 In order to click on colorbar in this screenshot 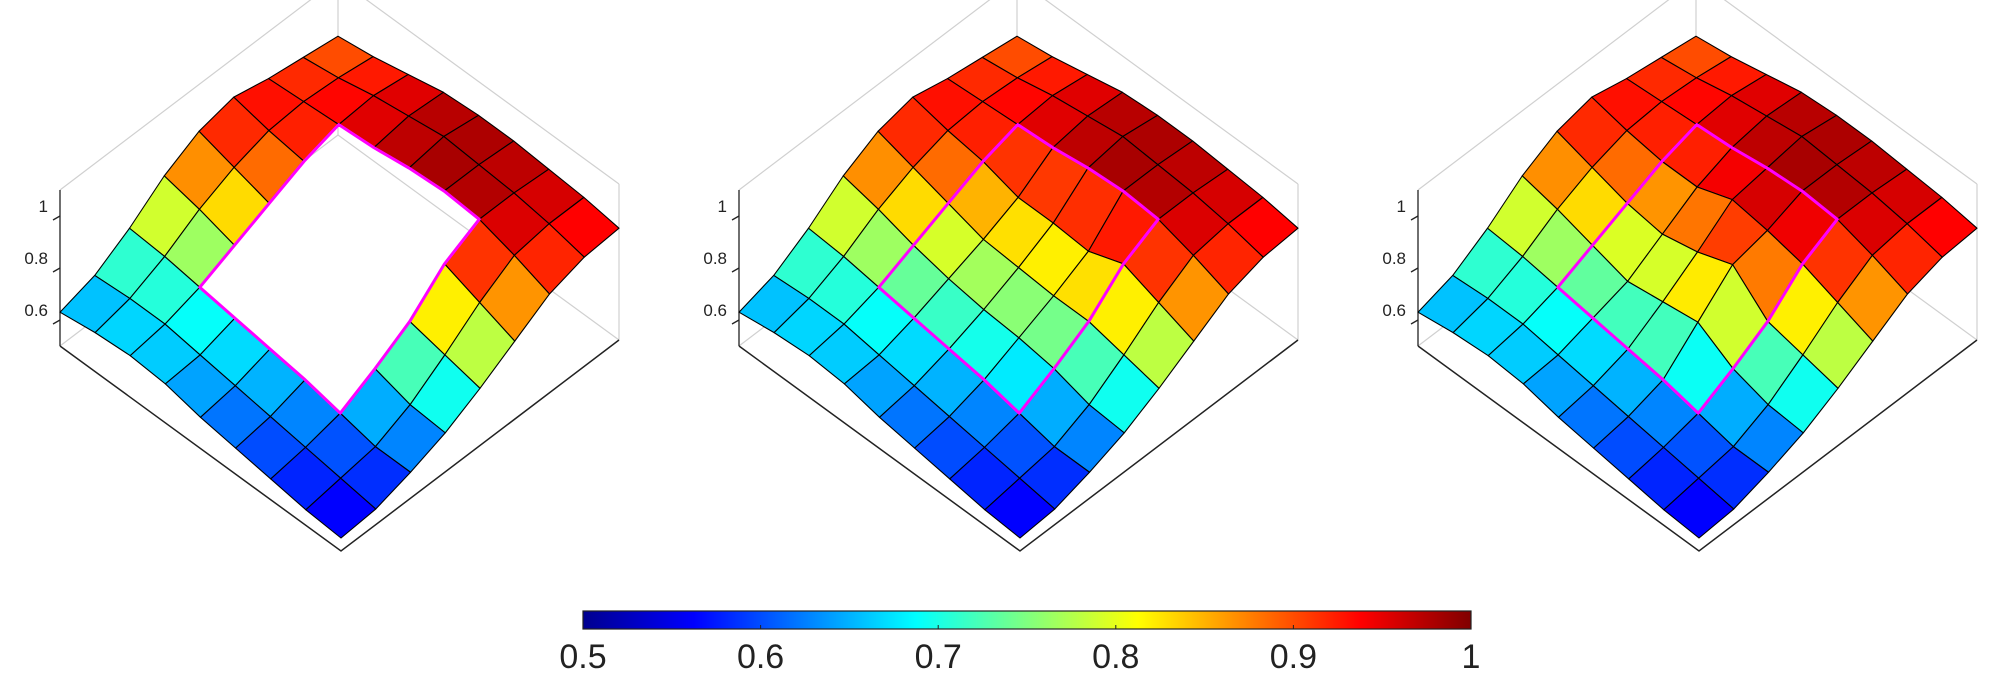, I will do `click(1027, 620)`.